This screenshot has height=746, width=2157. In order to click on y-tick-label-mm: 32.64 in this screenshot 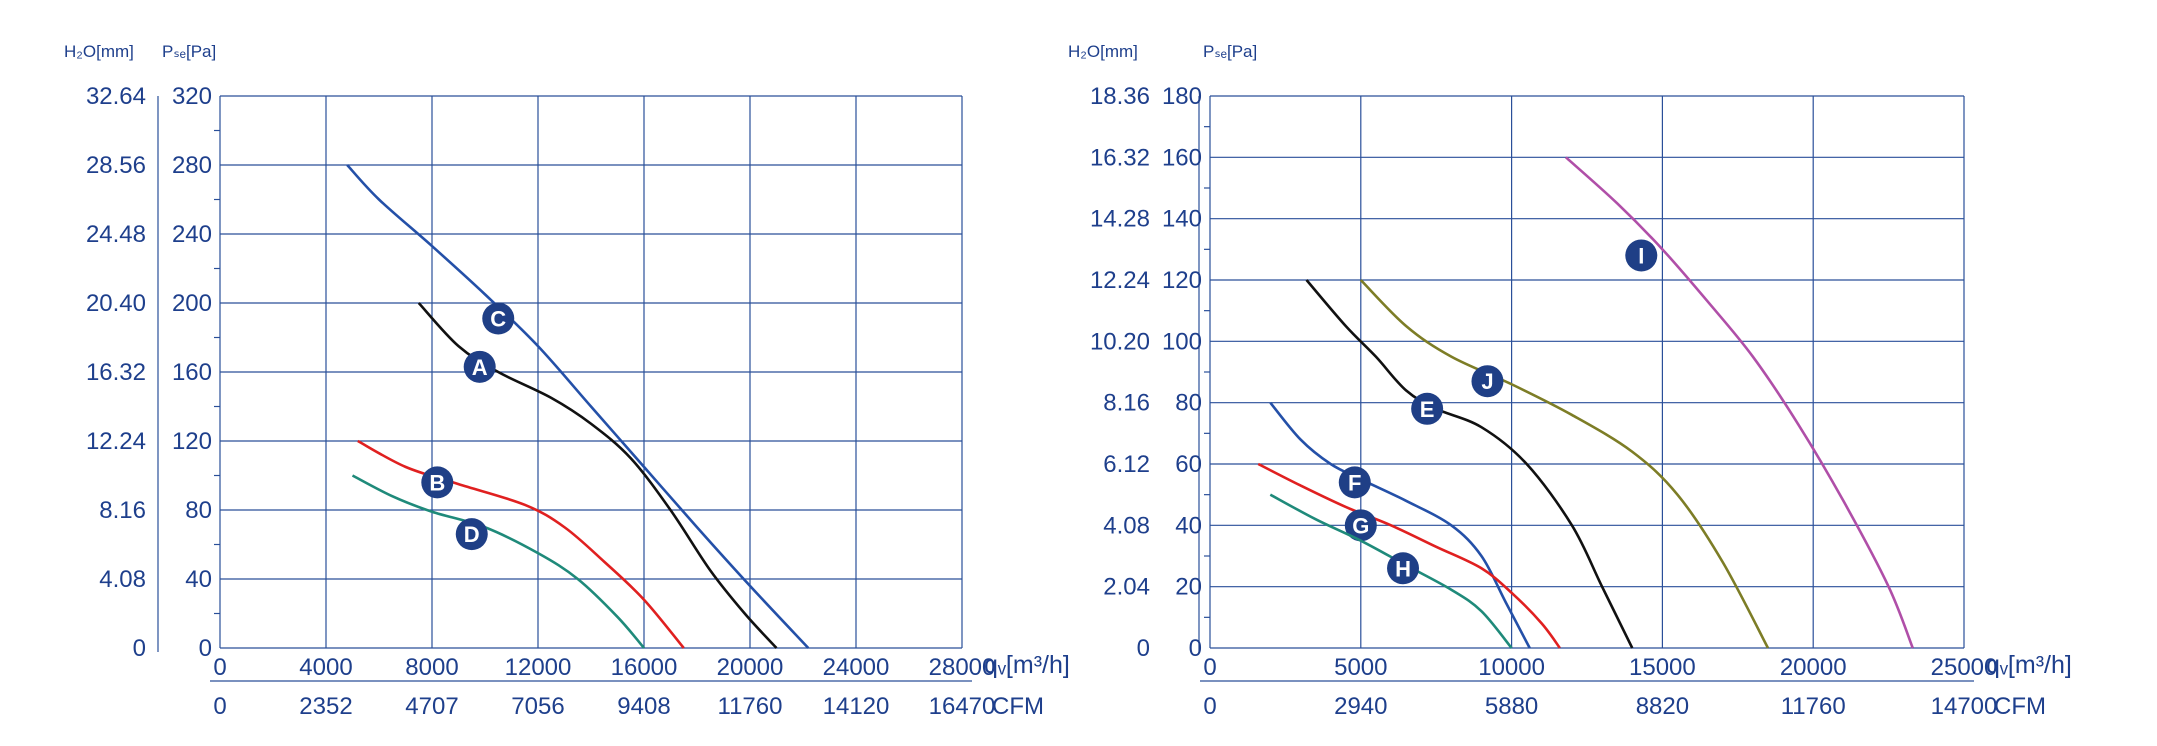, I will do `click(116, 96)`.